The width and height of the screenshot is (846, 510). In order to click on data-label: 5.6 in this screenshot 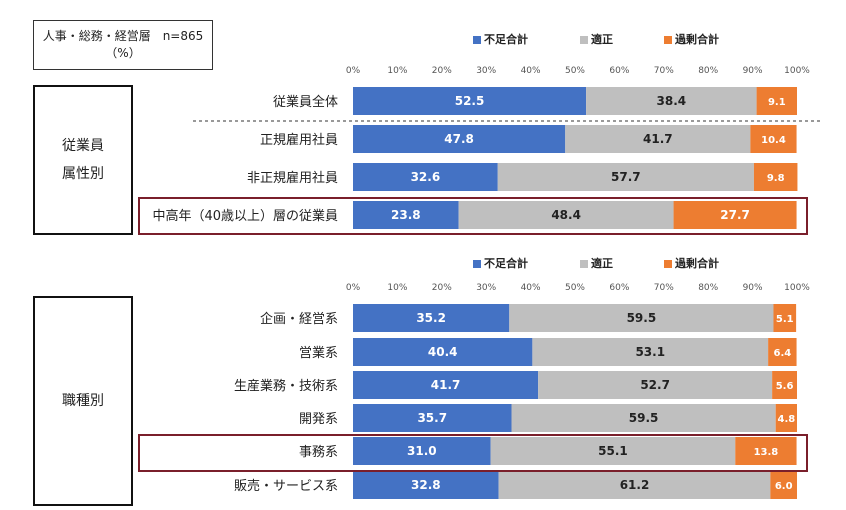, I will do `click(785, 386)`.